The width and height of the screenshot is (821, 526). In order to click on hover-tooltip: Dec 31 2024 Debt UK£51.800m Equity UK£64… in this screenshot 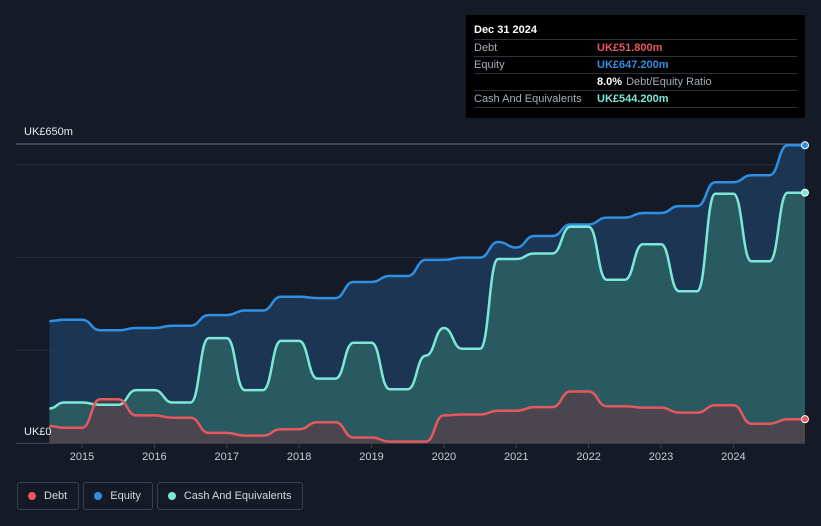, I will do `click(635, 66)`.